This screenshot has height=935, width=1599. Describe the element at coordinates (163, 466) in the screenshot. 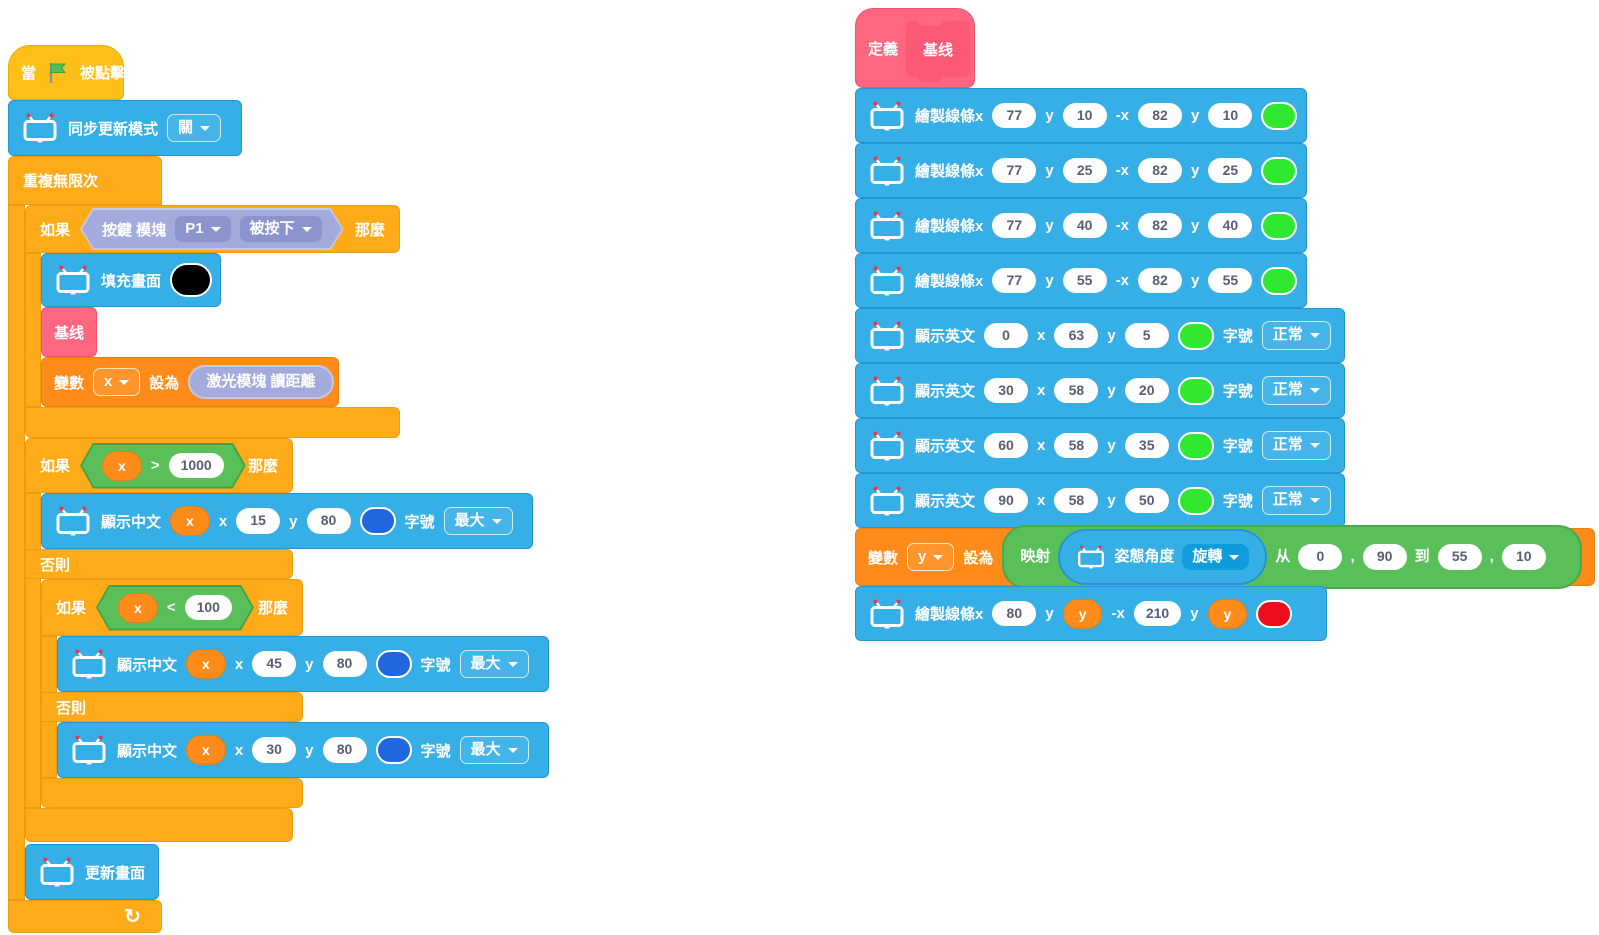

I see `x-gt-1000-condition: x > 1000` at that location.